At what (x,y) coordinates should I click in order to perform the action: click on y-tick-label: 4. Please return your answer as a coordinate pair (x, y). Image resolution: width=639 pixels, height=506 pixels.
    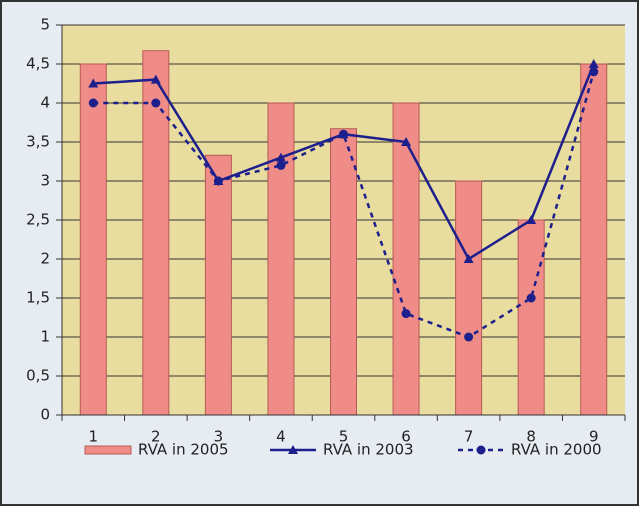
    Looking at the image, I should click on (45, 103).